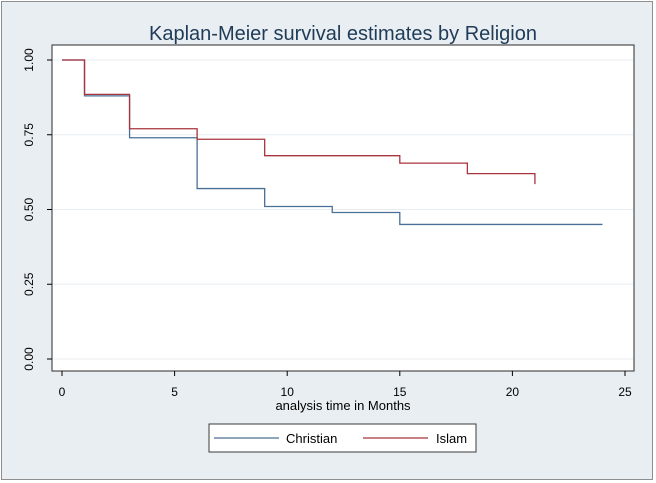 The height and width of the screenshot is (483, 656). I want to click on y-tick-label: 0.50, so click(29, 209).